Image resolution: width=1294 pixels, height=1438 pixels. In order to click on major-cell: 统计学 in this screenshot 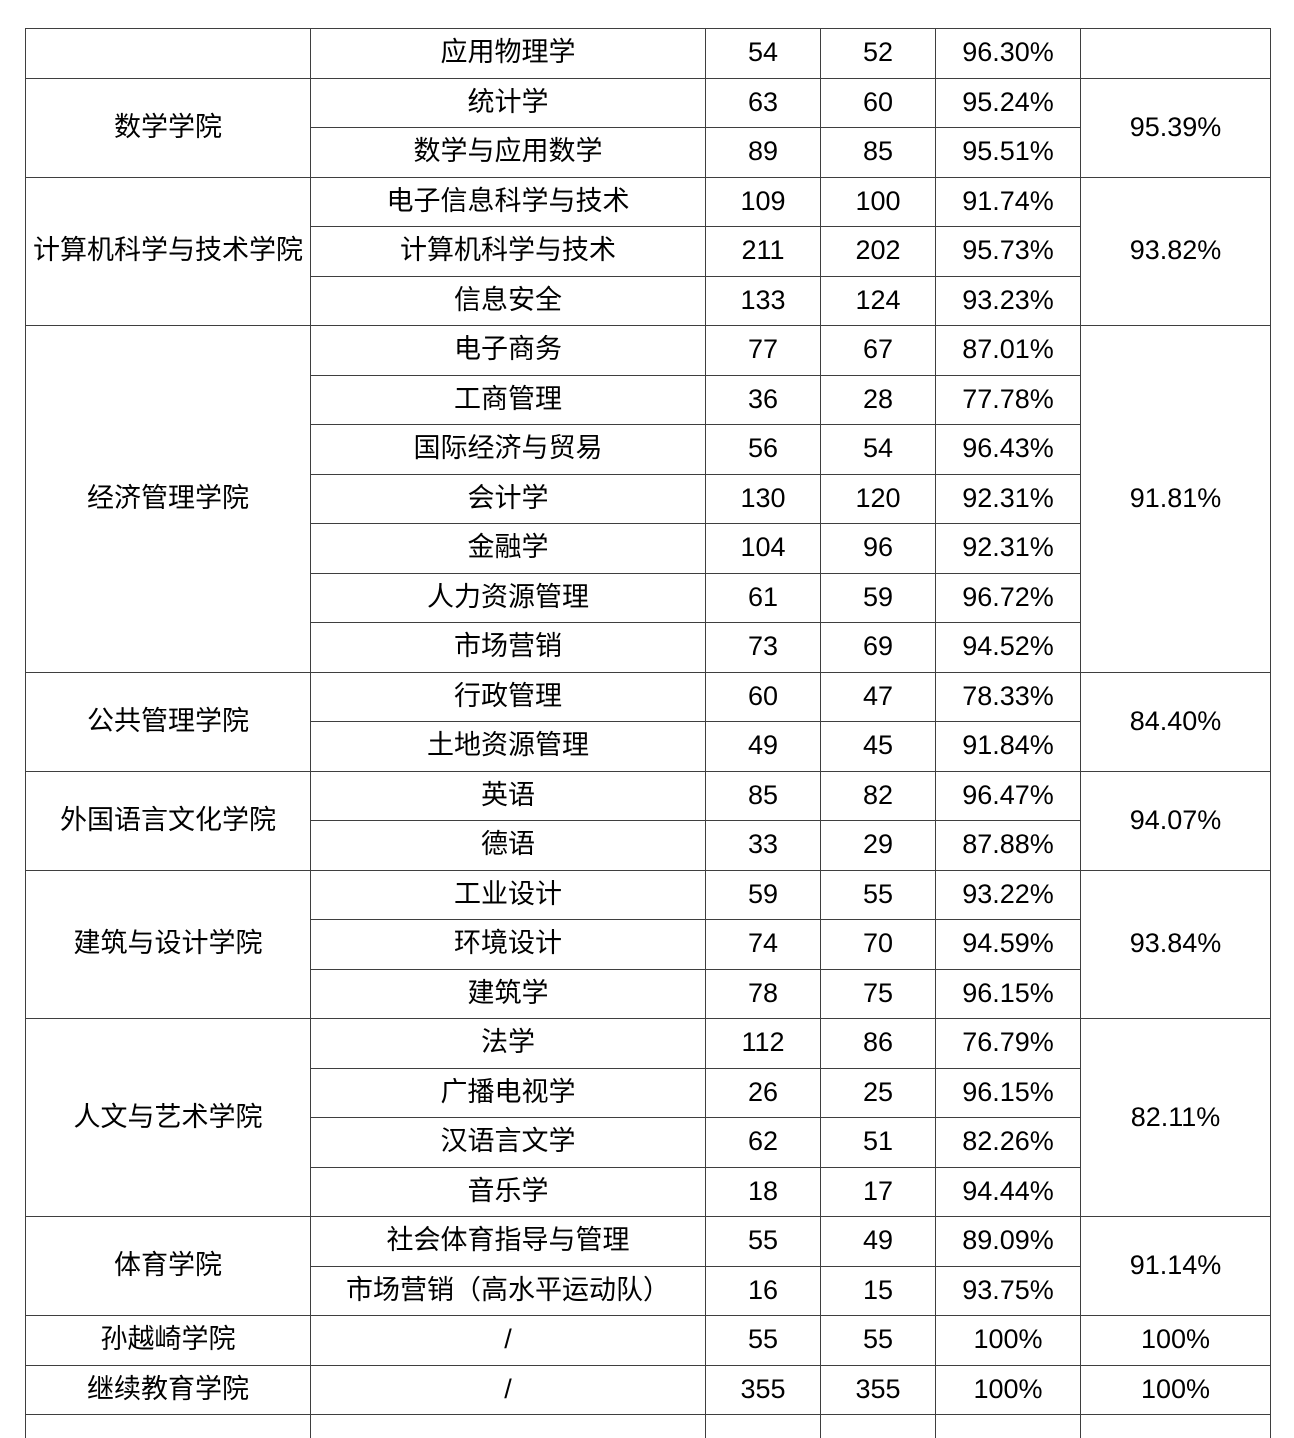, I will do `click(508, 102)`.